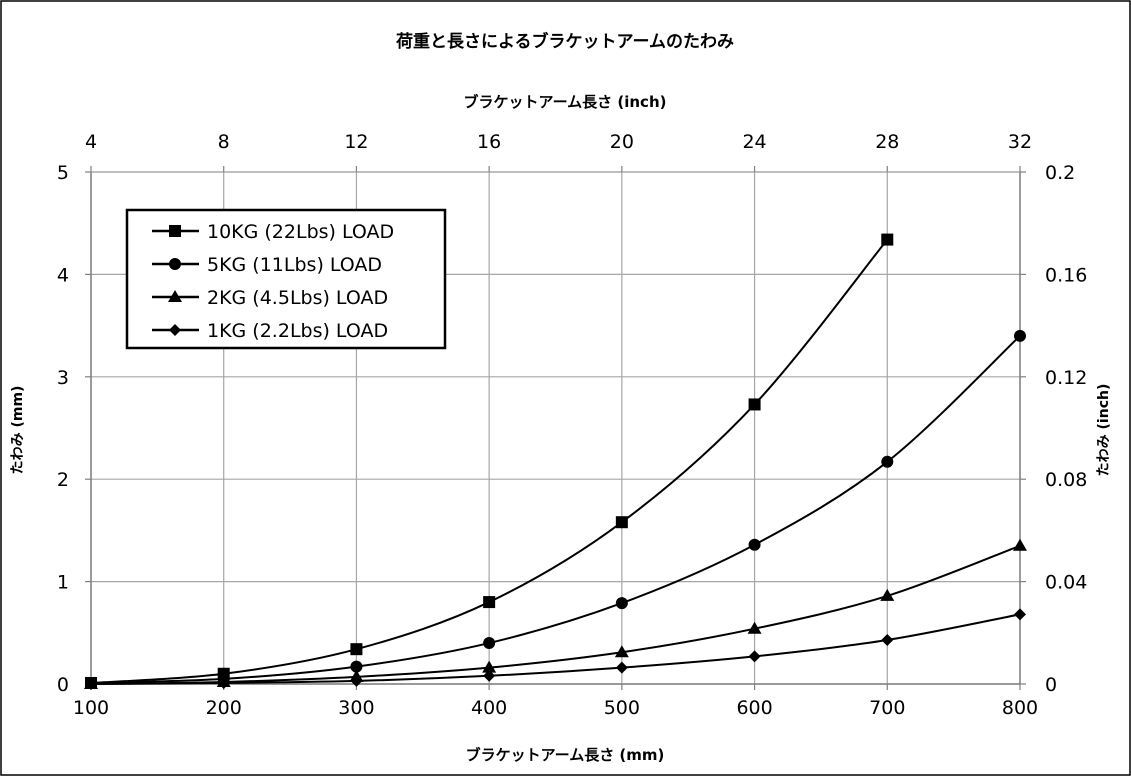  I want to click on y2-tick-label: 0.16, so click(1066, 275).